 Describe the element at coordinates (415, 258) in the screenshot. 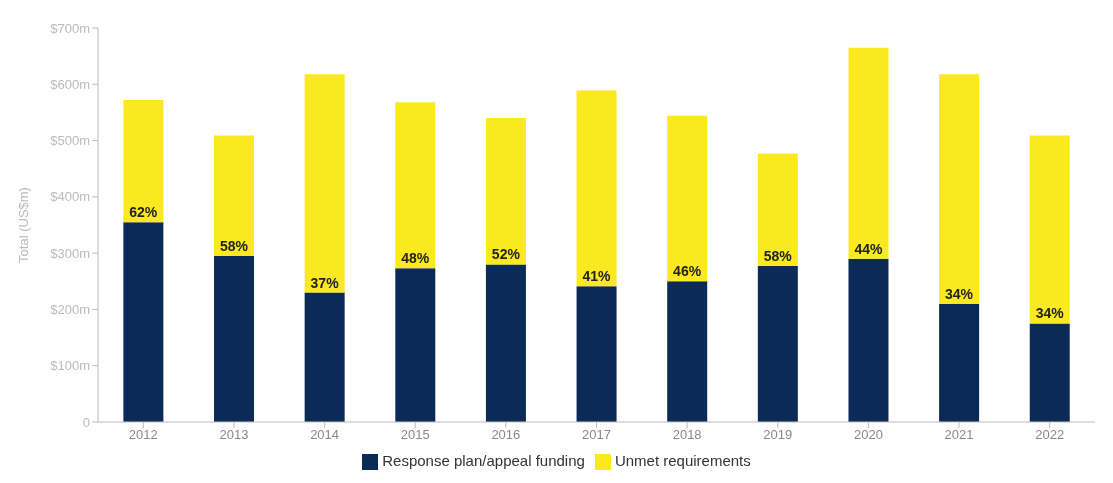

I see `annotation: 48%` at that location.